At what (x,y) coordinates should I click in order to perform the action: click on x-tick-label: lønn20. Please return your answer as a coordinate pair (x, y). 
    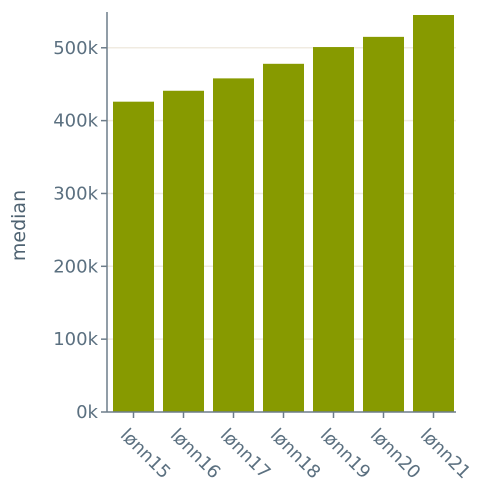
    Looking at the image, I should click on (395, 454).